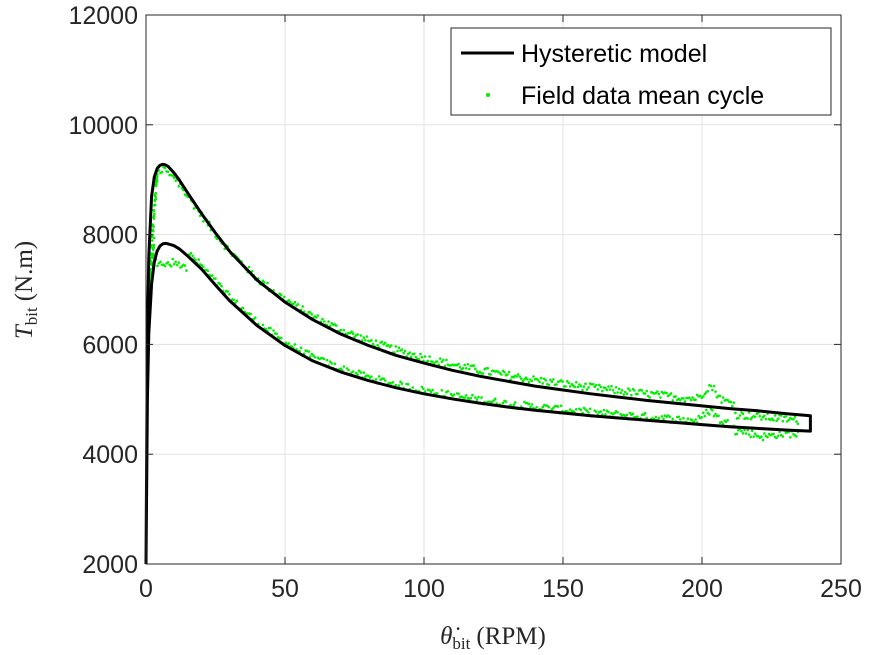 This screenshot has height=655, width=870. Describe the element at coordinates (642, 96) in the screenshot. I see `legend-label-field: Field data mean cycle` at that location.